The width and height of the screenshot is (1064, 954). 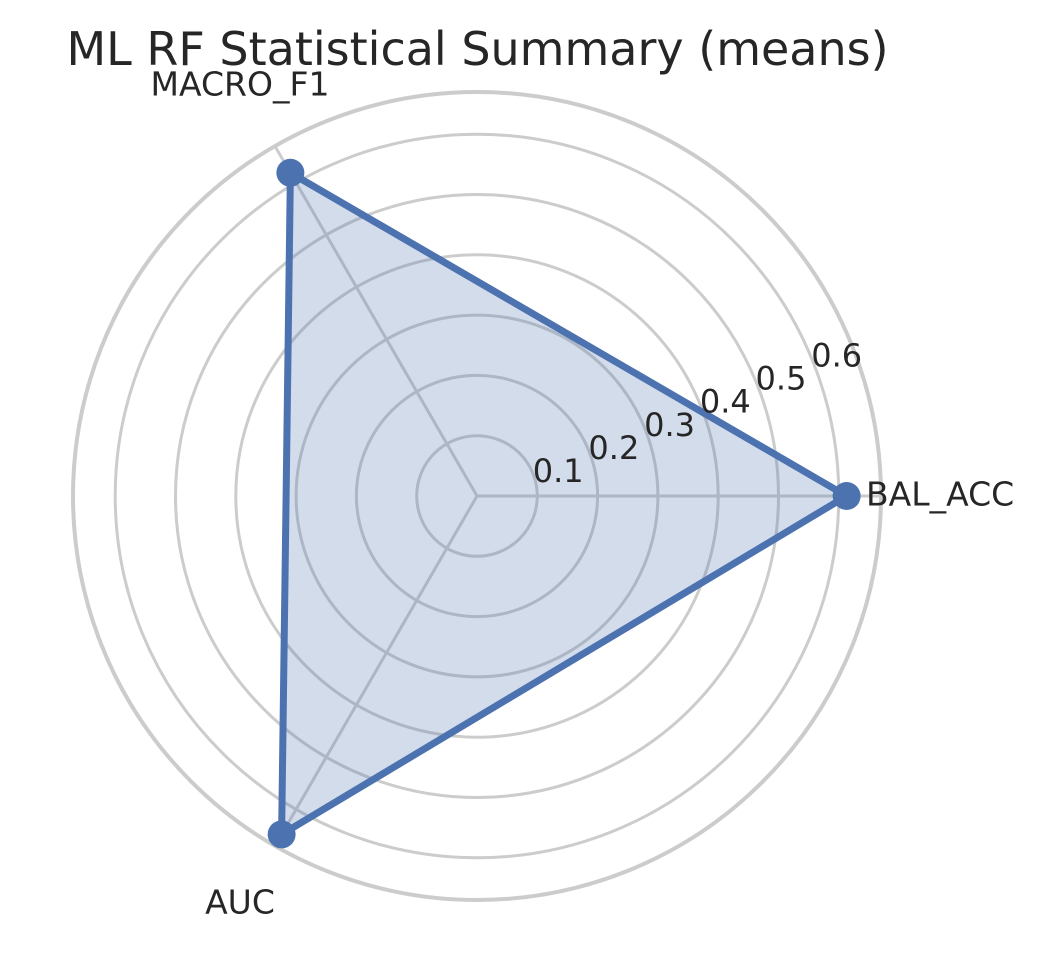 I want to click on tick-label-5: 0.5, so click(x=781, y=379).